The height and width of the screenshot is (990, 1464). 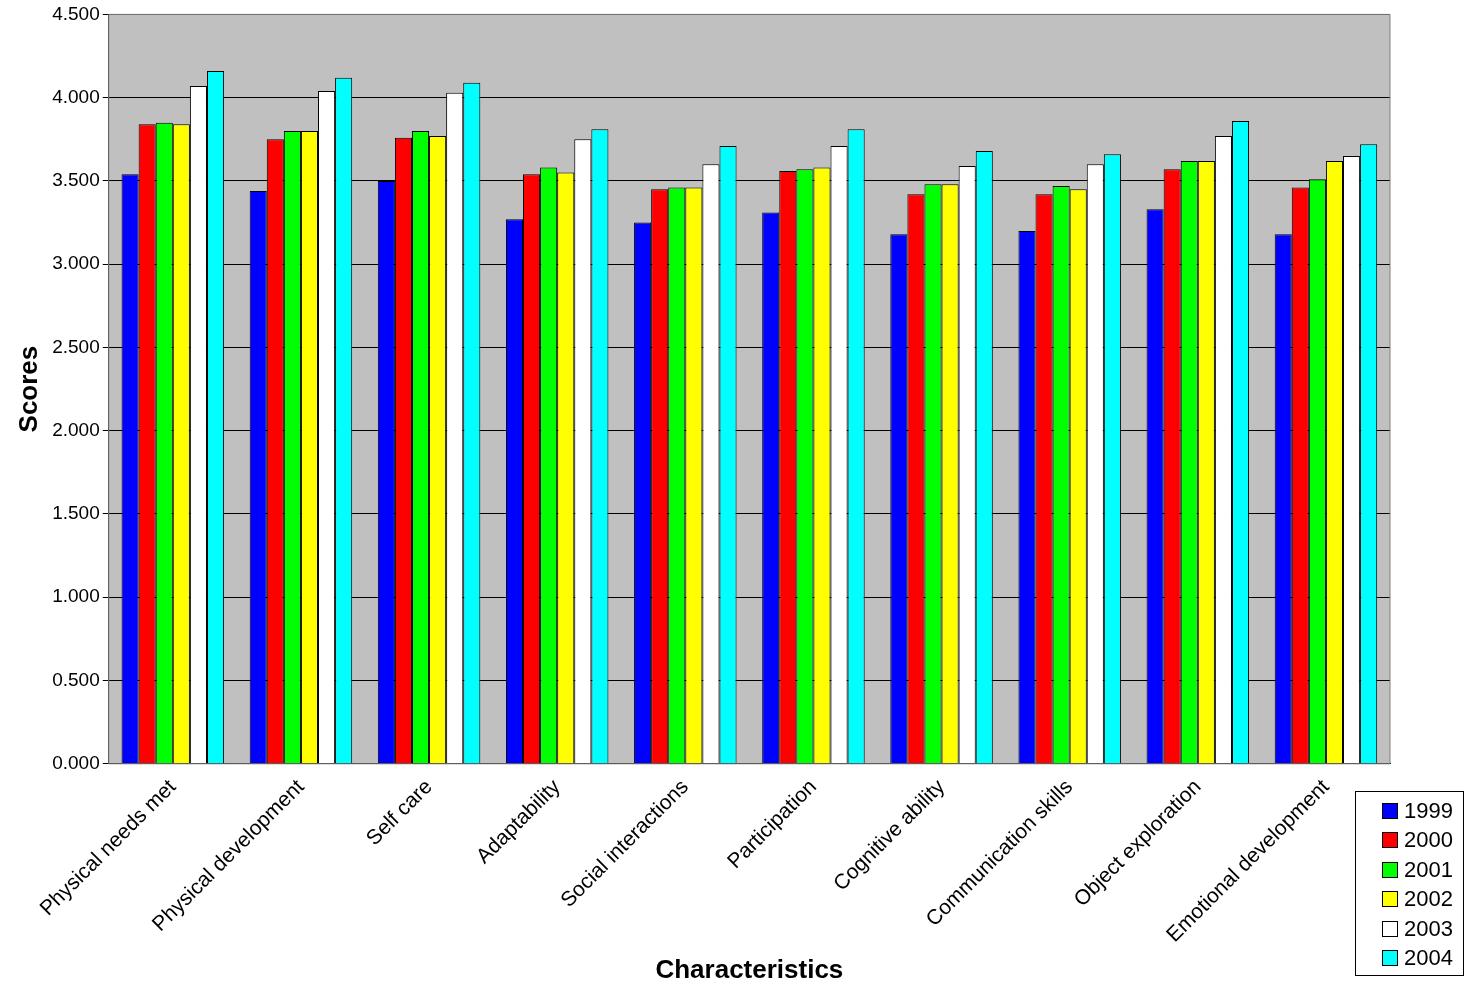 I want to click on y-tick-label: 0.500, so click(x=76, y=679).